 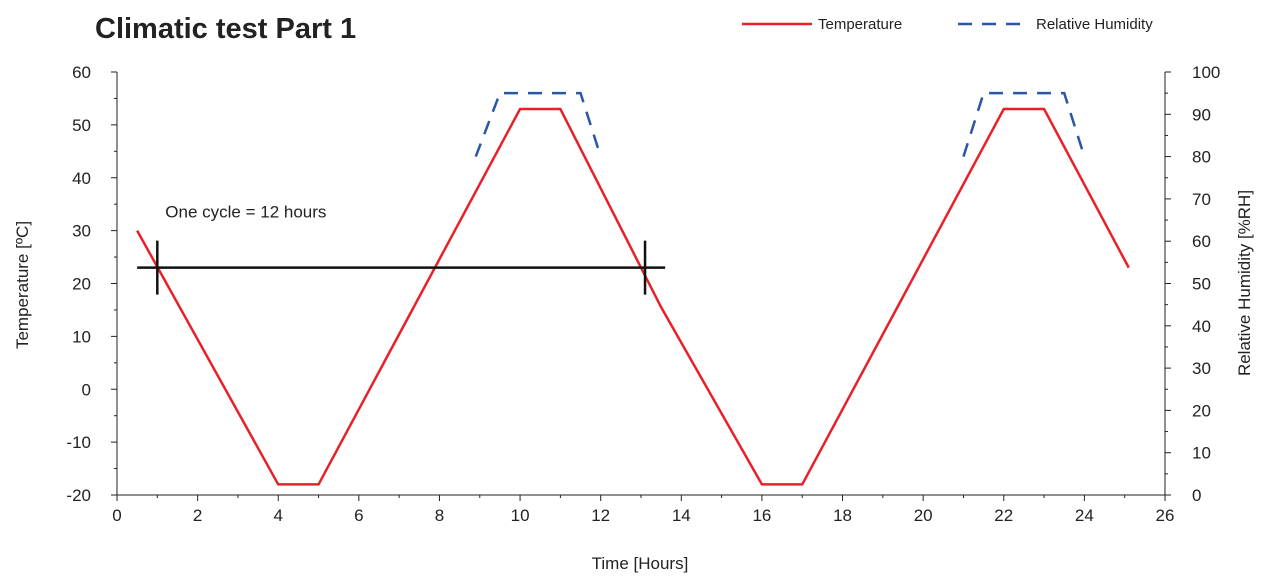 I want to click on cycle-annotation: One cycle = 12 hours, so click(x=401, y=249).